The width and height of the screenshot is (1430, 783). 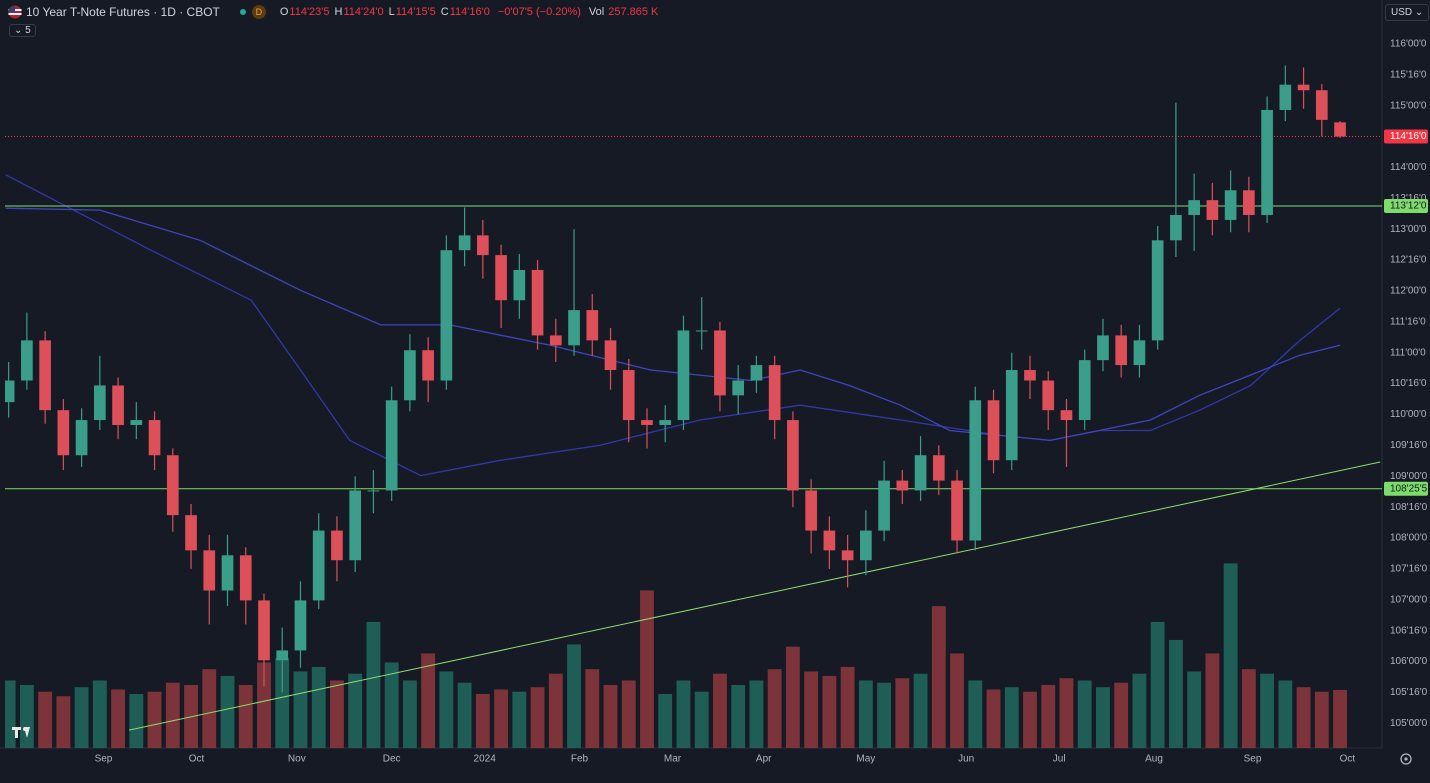 I want to click on y-tick-label: 112'00'0, so click(x=1408, y=291).